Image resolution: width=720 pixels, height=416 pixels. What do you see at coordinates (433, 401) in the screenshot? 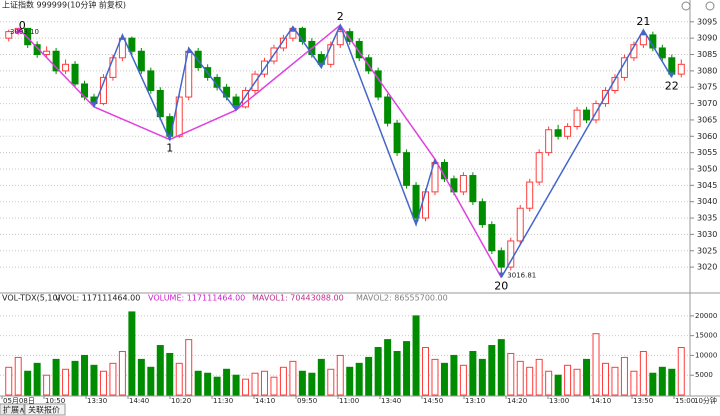
I see `x-tick-label: 14:50` at bounding box center [433, 401].